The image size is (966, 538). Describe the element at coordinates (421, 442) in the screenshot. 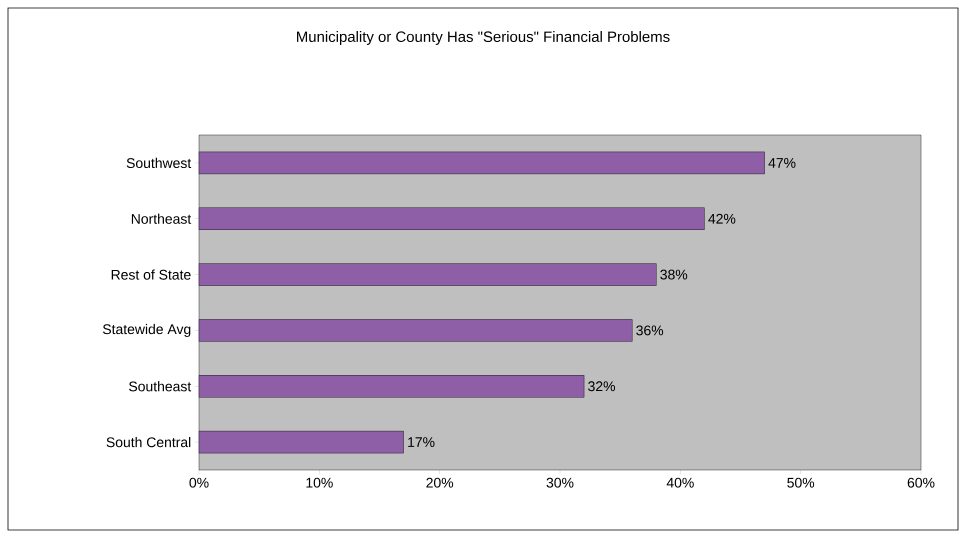

I see `data-label: 17%` at that location.